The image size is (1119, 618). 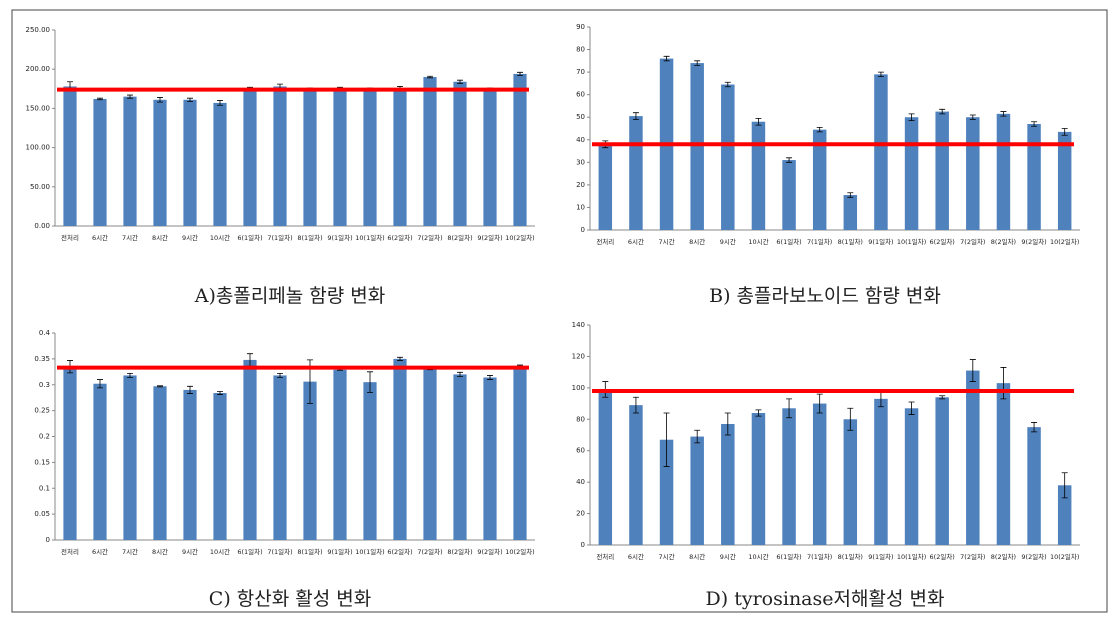 I want to click on x-tick-label: 10(1일차), so click(x=911, y=556).